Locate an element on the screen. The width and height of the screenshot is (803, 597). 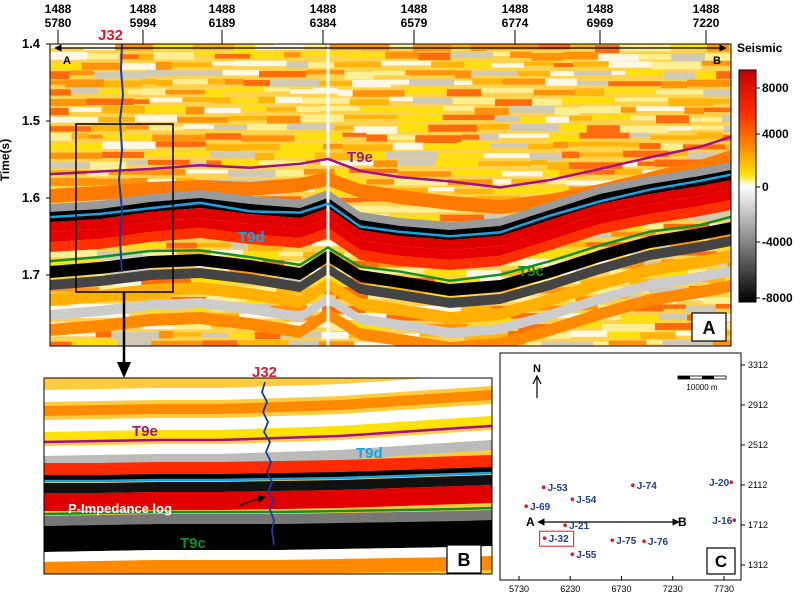
zoom-horizon-t9c-line is located at coordinates (268, 511).